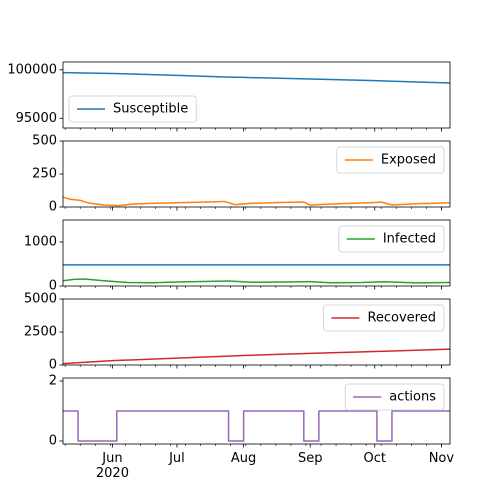 This screenshot has height=504, width=500. What do you see at coordinates (53, 381) in the screenshot?
I see `y-tick-label: 2` at bounding box center [53, 381].